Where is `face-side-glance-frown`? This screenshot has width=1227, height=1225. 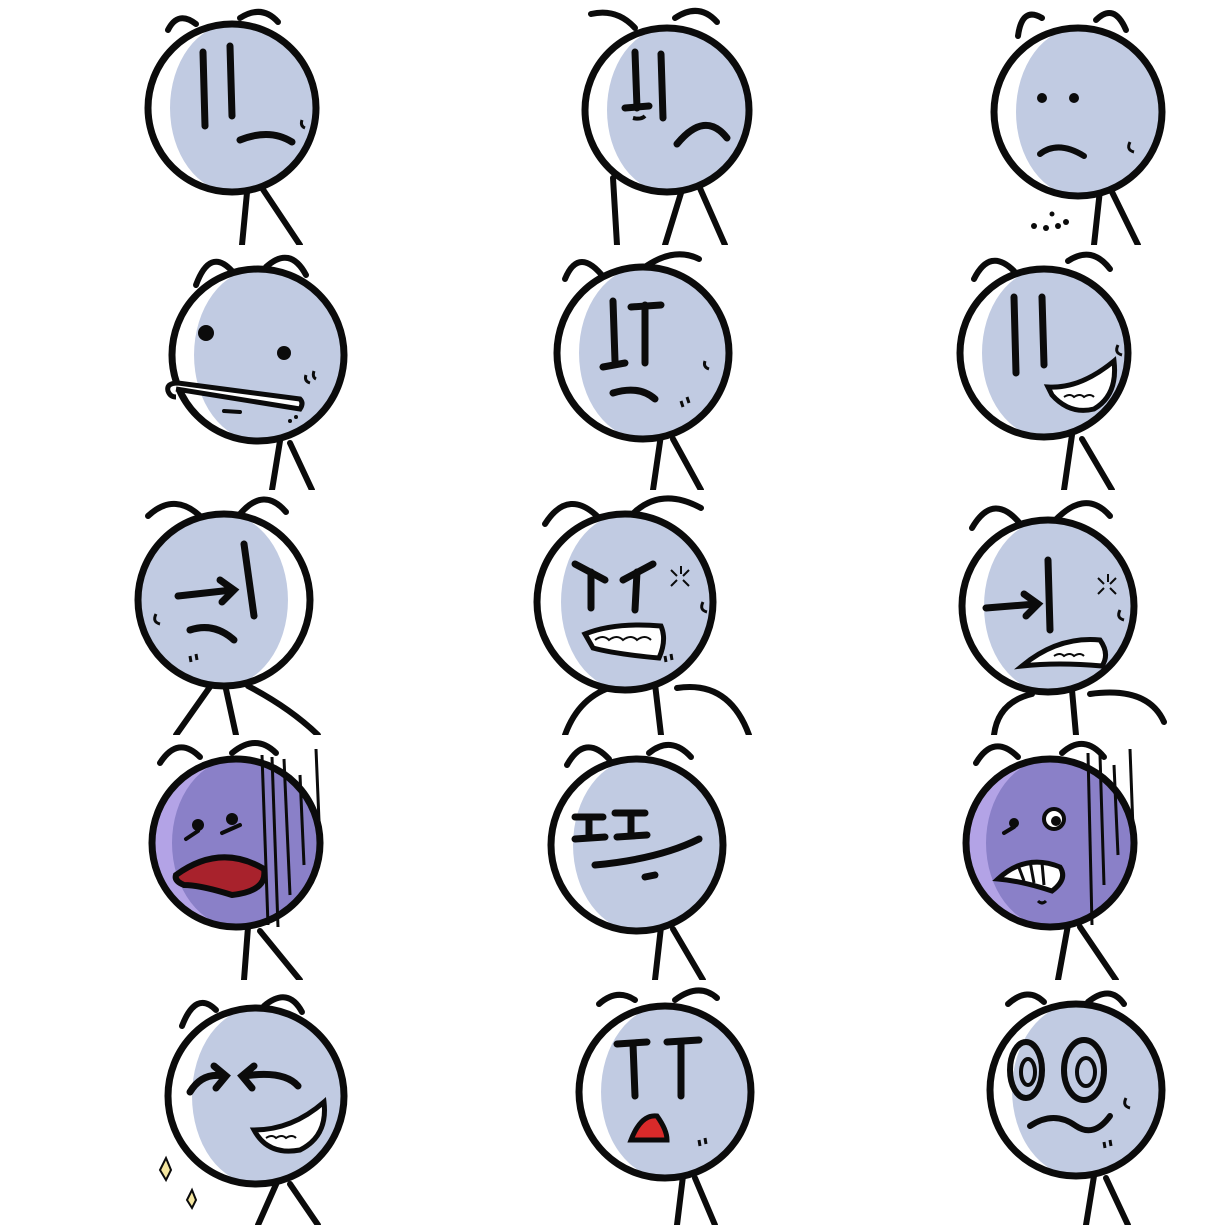
face-side-glance-frown is located at coordinates (204, 612).